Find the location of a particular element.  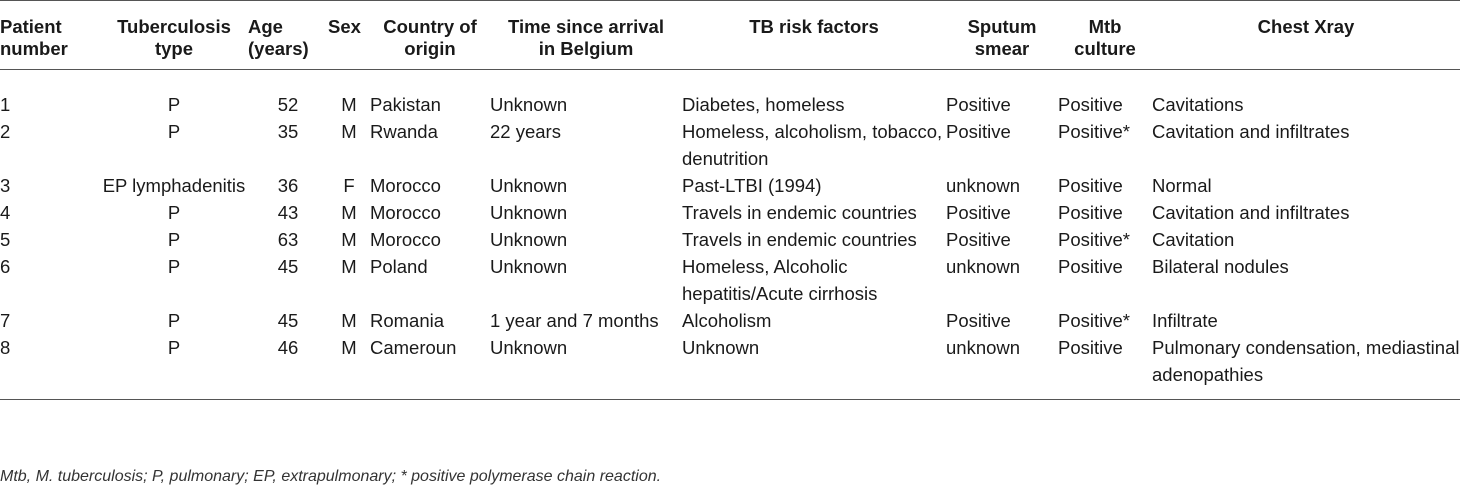

cell-patient: 5 is located at coordinates (5, 239).